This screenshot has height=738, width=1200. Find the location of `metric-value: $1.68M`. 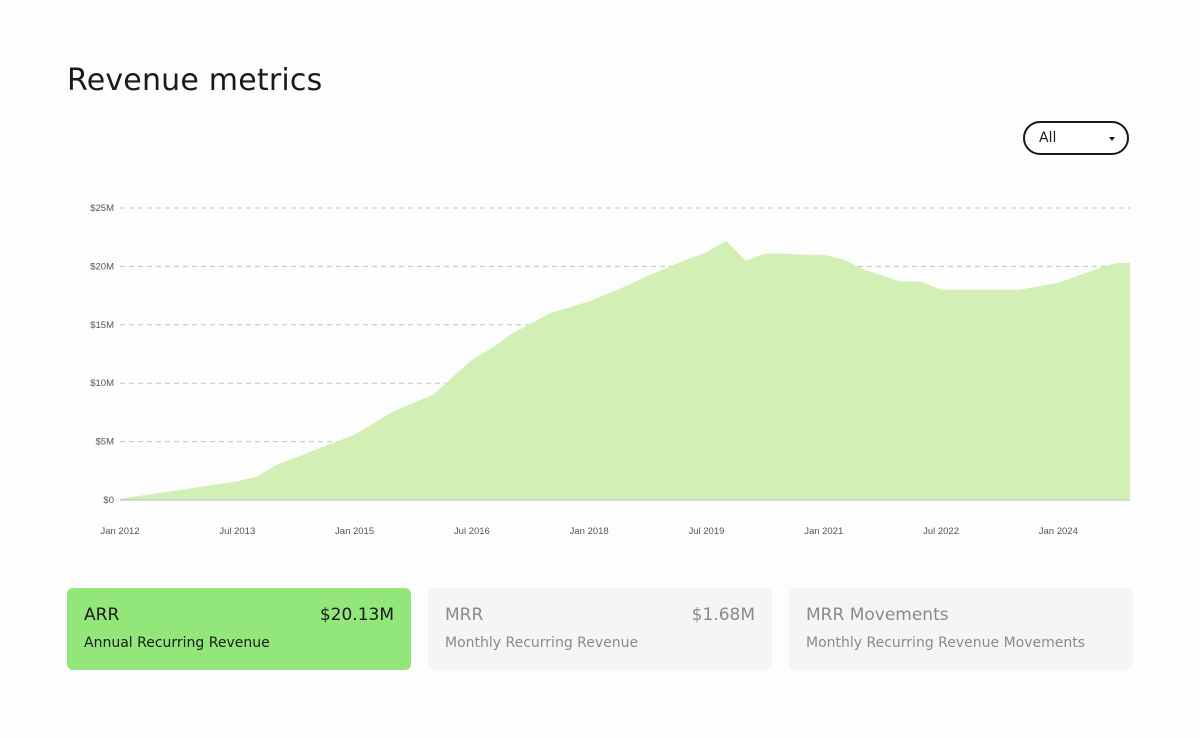

metric-value: $1.68M is located at coordinates (723, 615).